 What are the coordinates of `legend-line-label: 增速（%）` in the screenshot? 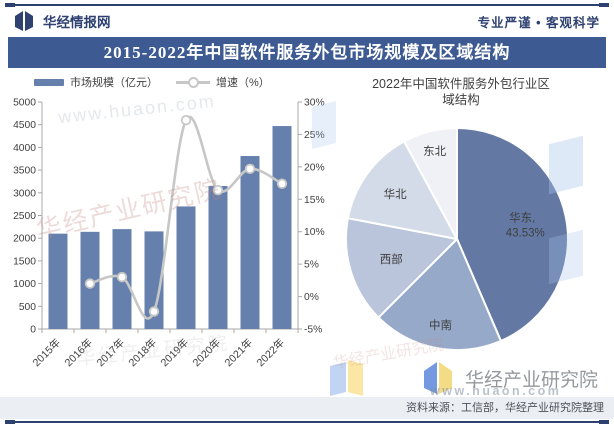 It's located at (243, 83).